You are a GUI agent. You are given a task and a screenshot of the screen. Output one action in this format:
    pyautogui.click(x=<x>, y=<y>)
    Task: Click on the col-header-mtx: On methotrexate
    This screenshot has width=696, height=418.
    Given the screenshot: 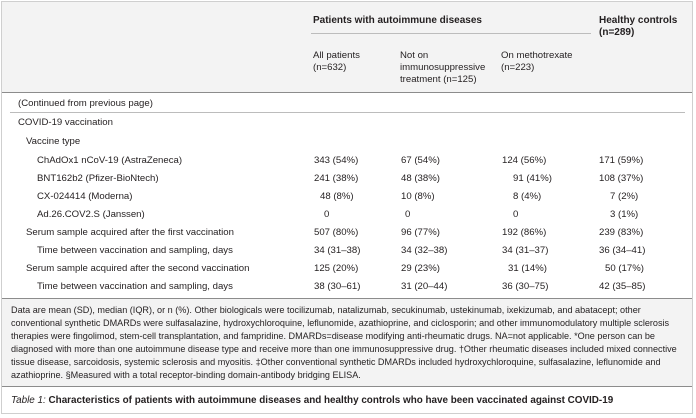 What is the action you would take?
    pyautogui.click(x=537, y=55)
    